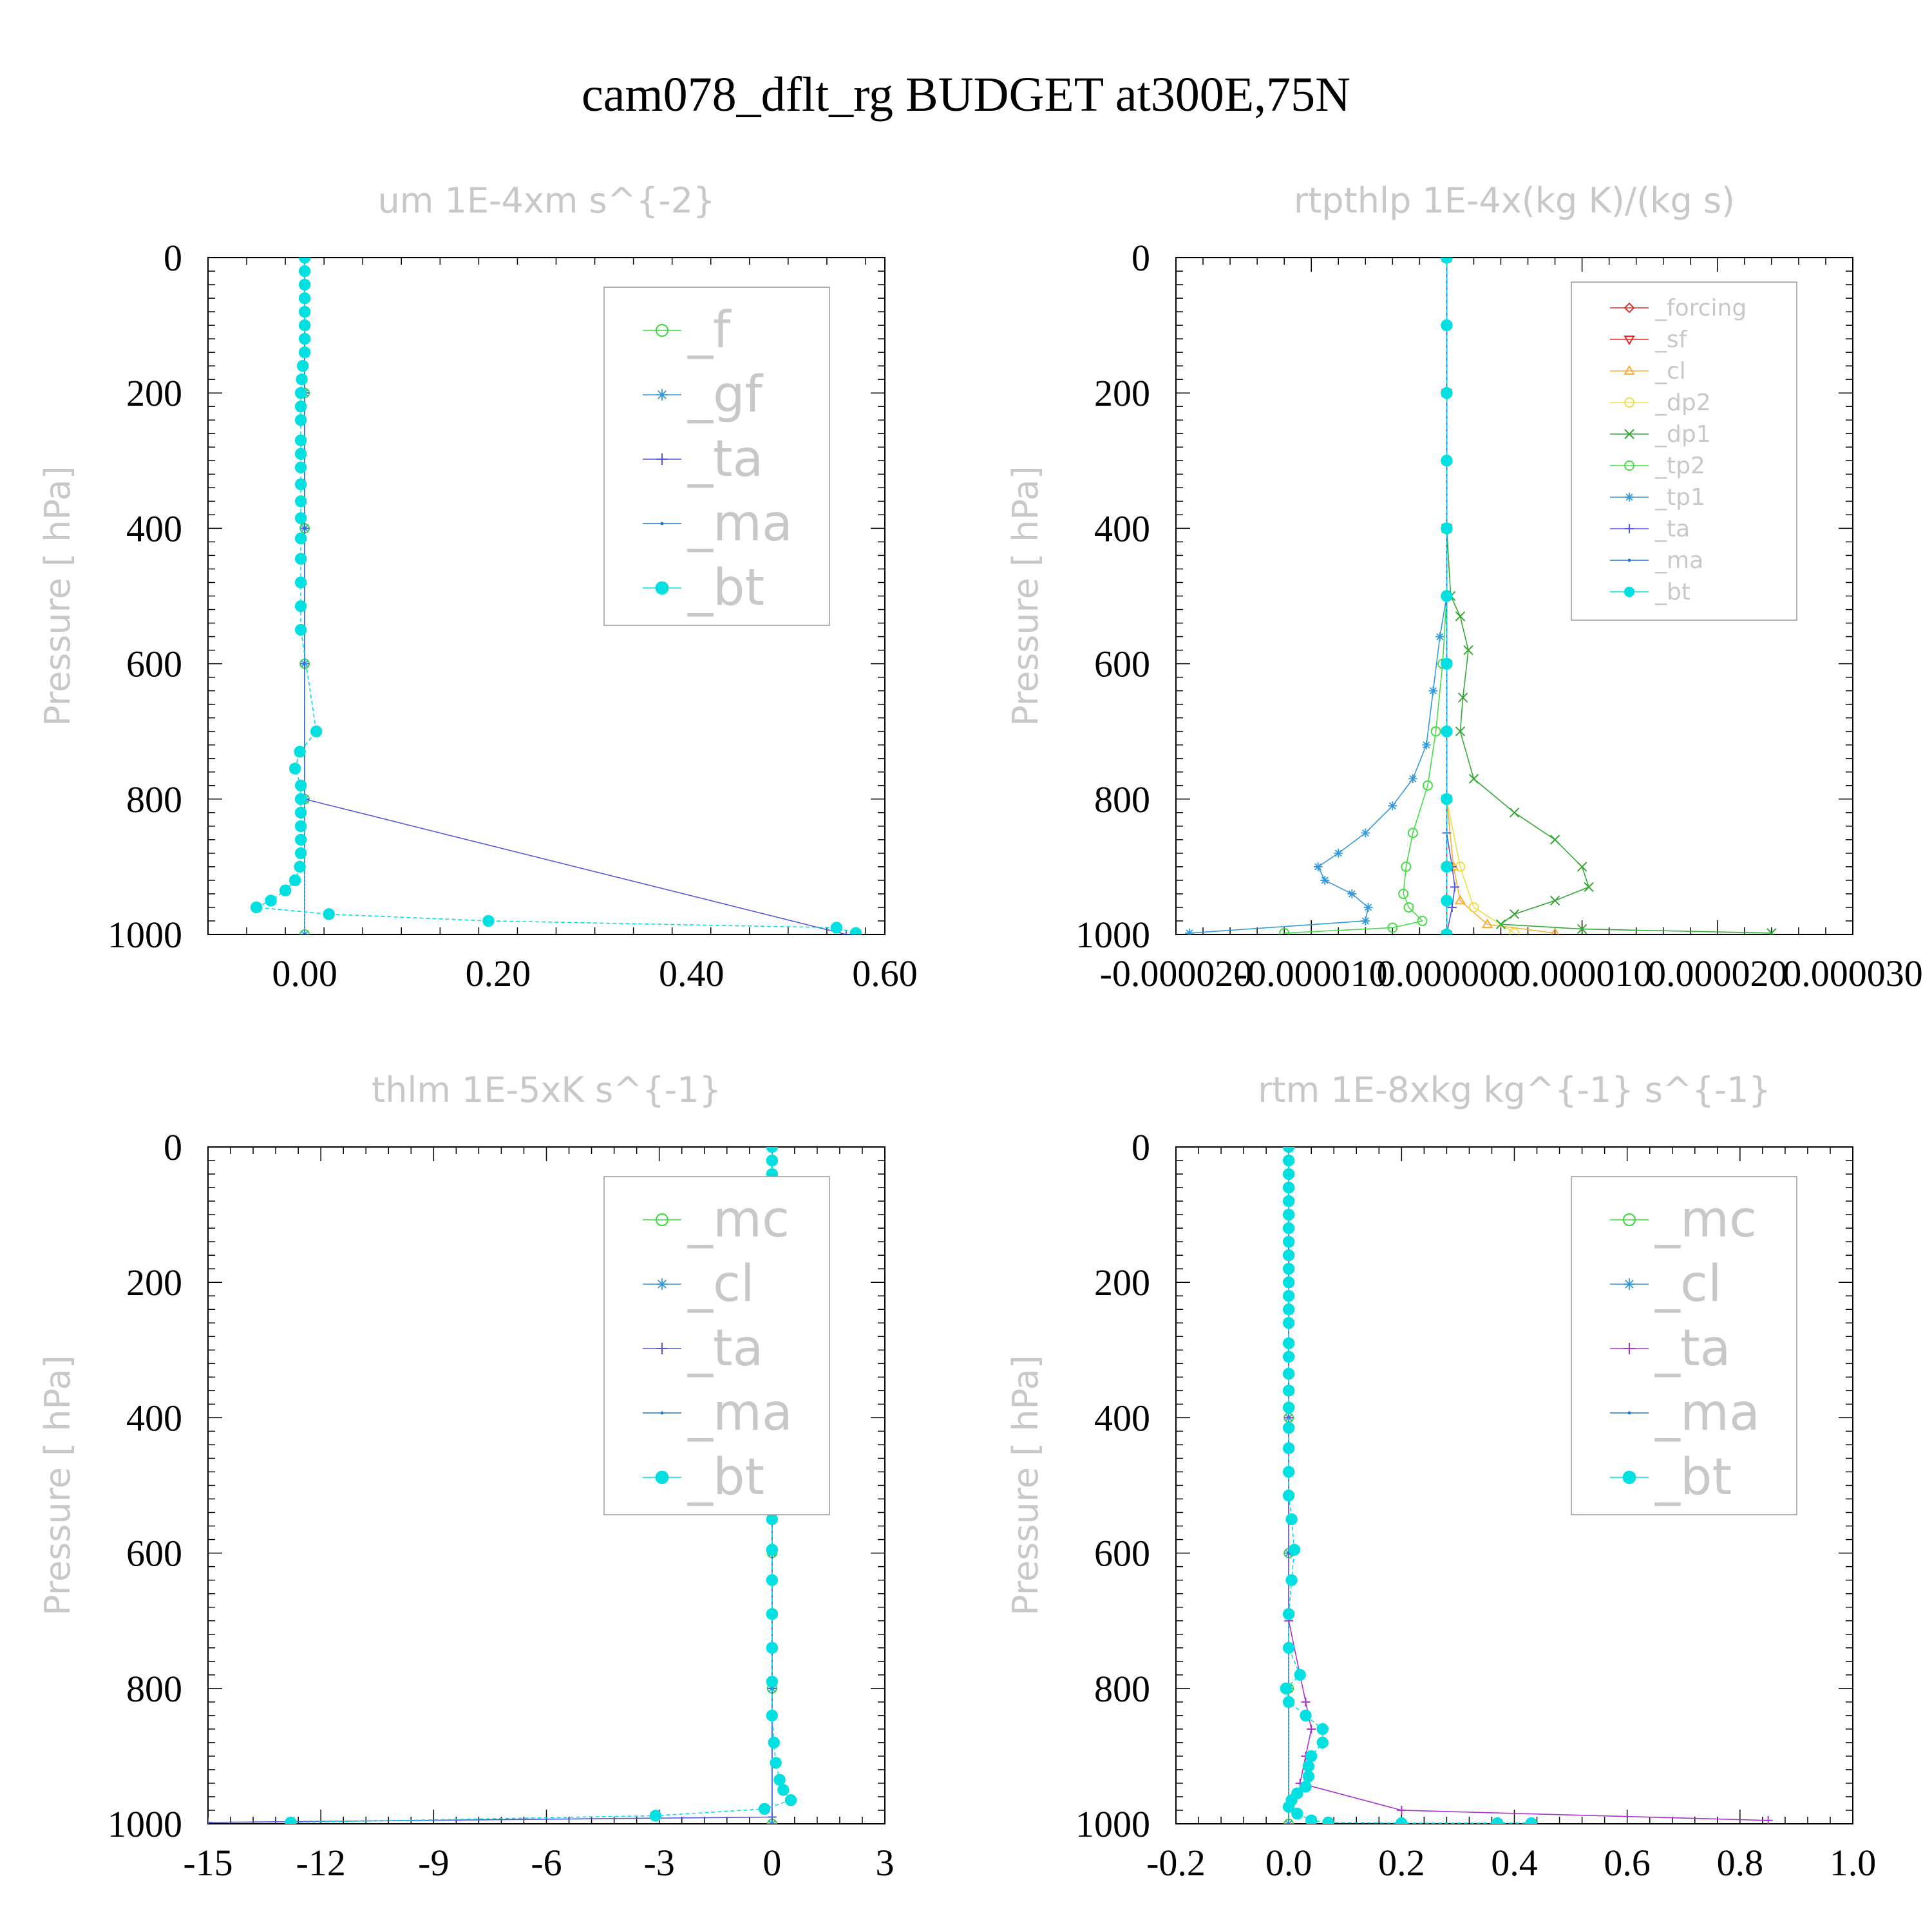 This screenshot has width=1932, height=1932. What do you see at coordinates (1122, 528) in the screenshot?
I see `y-tick-label: 400` at bounding box center [1122, 528].